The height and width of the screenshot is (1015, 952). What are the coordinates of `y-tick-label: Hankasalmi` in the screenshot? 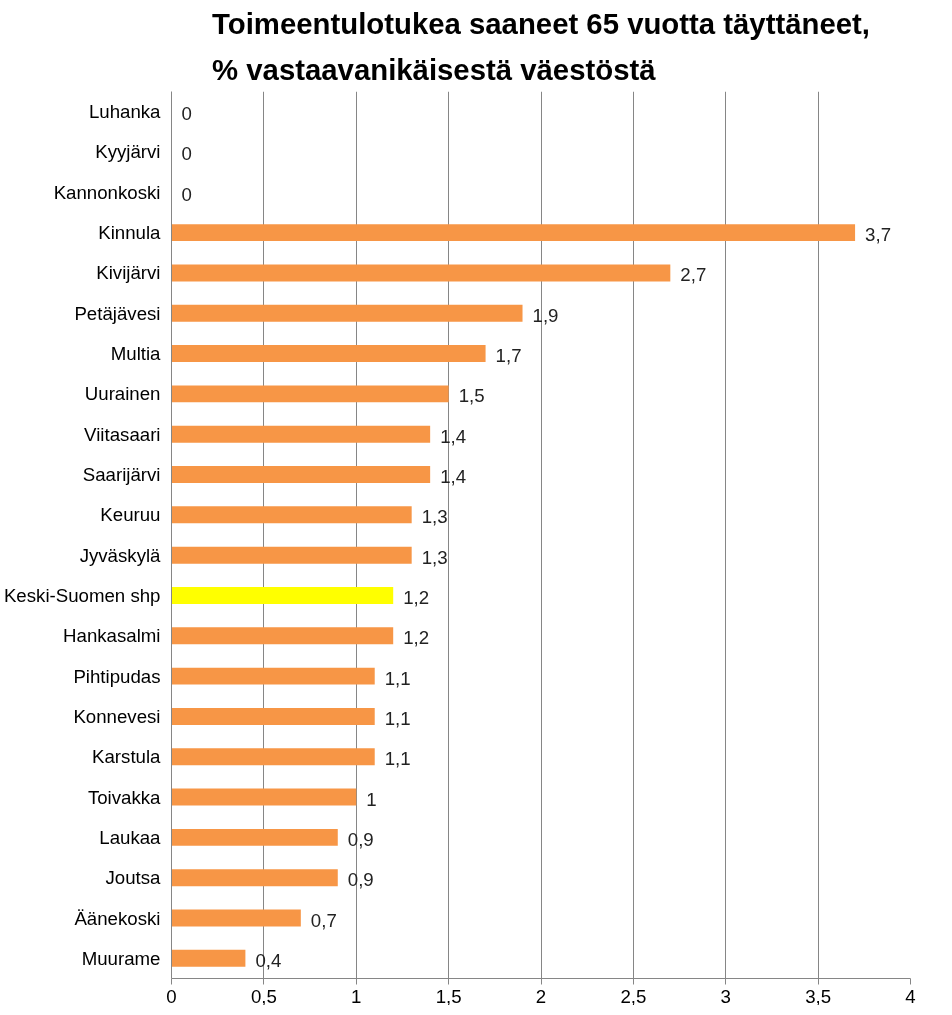 It's located at (112, 636).